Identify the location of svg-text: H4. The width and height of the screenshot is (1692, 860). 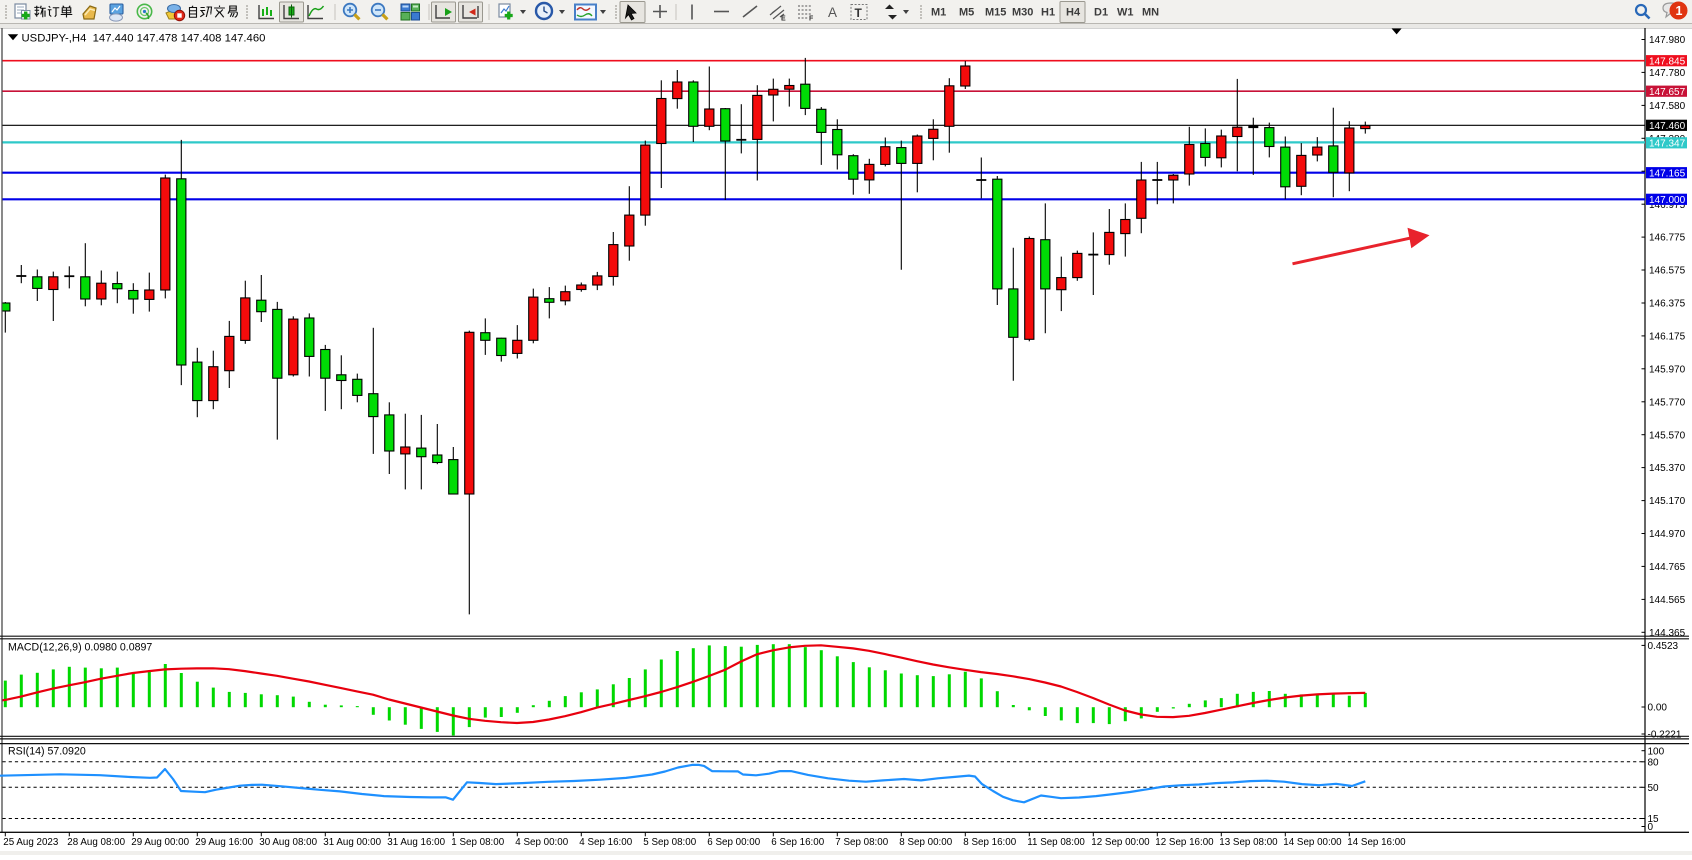
(1073, 13).